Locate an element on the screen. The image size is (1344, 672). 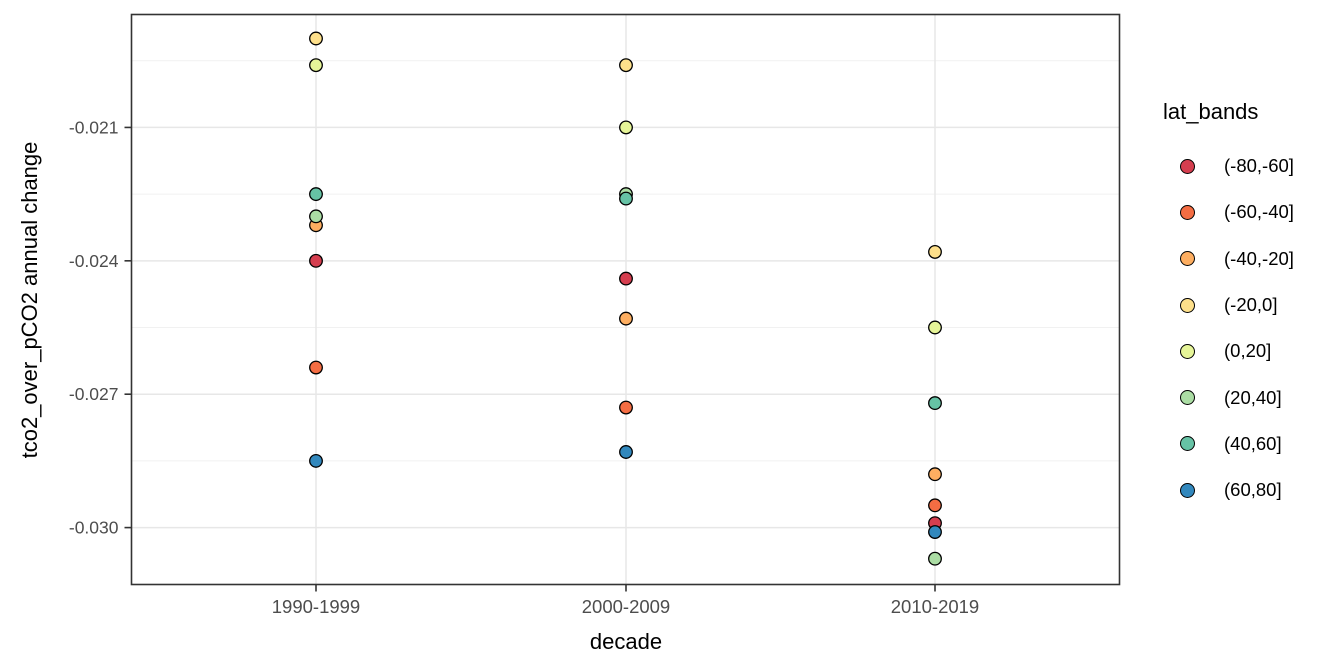
legend-item: (-80,-60] is located at coordinates (1261, 166).